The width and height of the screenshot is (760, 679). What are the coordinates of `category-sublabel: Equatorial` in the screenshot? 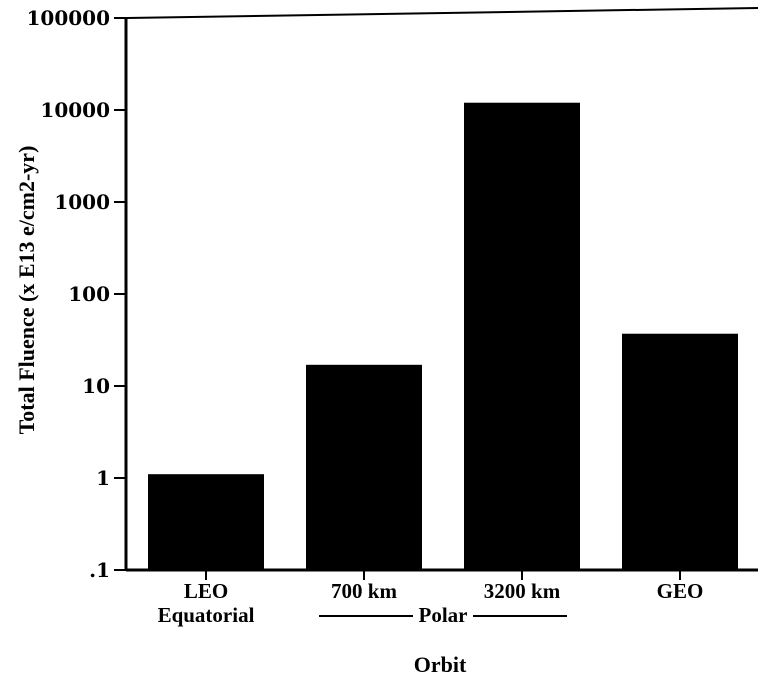 It's located at (206, 615).